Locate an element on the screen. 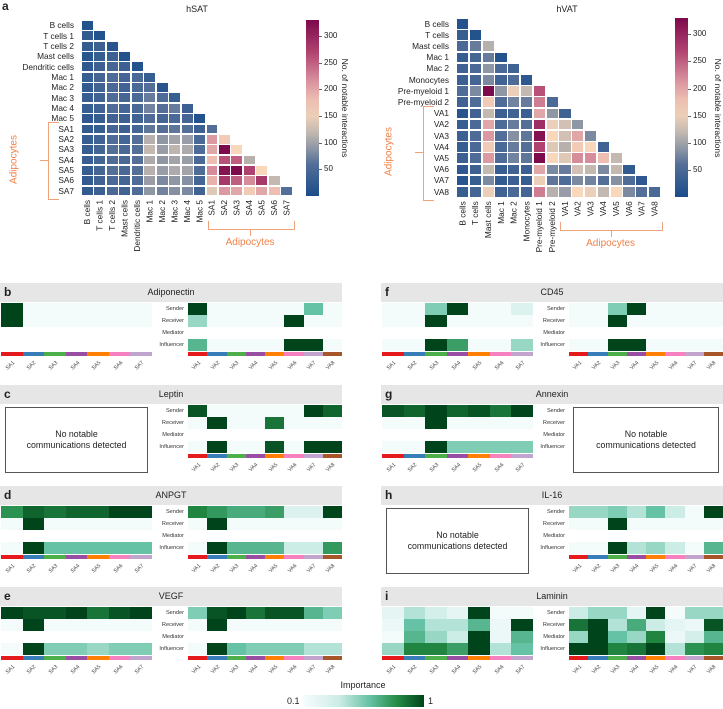 This screenshot has width=723, height=709. panel-header: d ANPGT is located at coordinates (171, 495).